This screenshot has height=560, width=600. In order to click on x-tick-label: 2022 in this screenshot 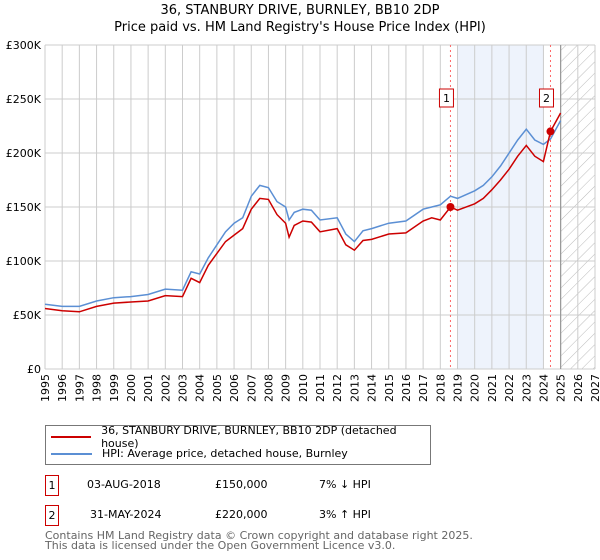, I will do `click(509, 388)`.